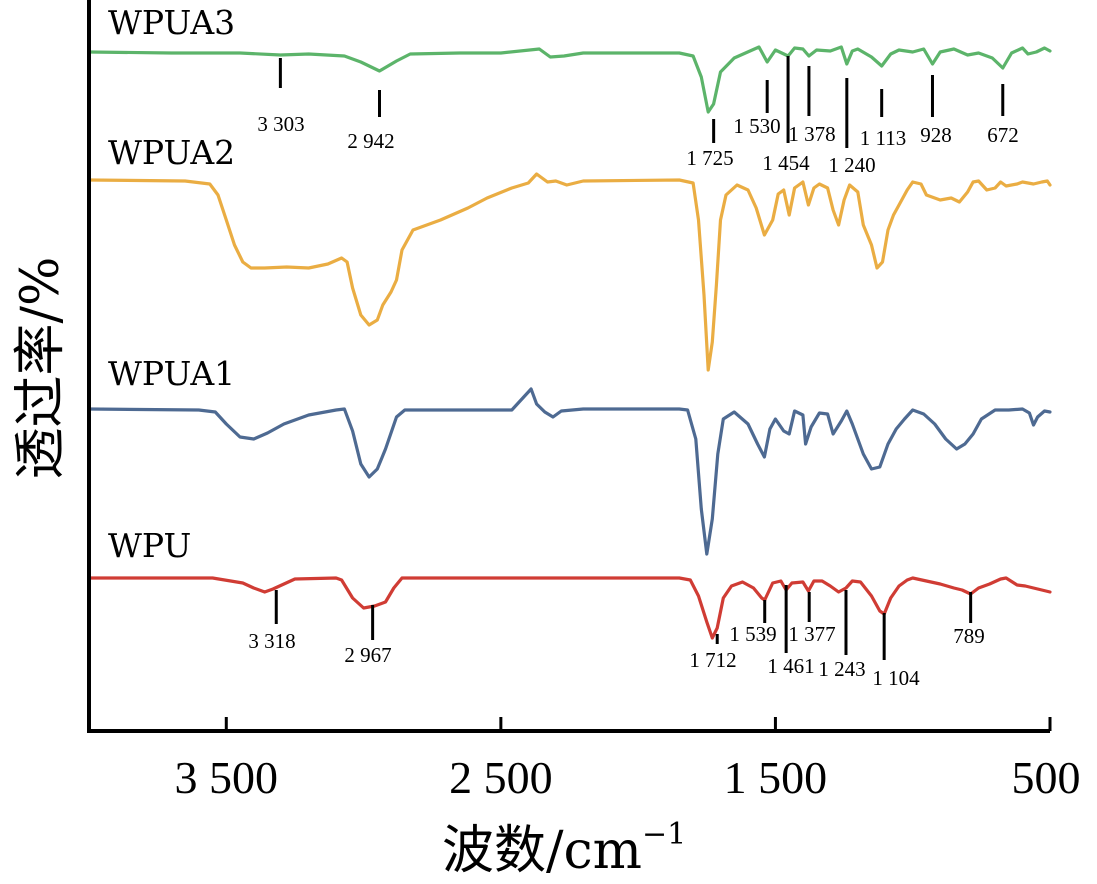 This screenshot has height=884, width=1097. Describe the element at coordinates (171, 284) in the screenshot. I see `series-labels-layer: WPUA3 WPUA2 WPUA1 WPU` at that location.